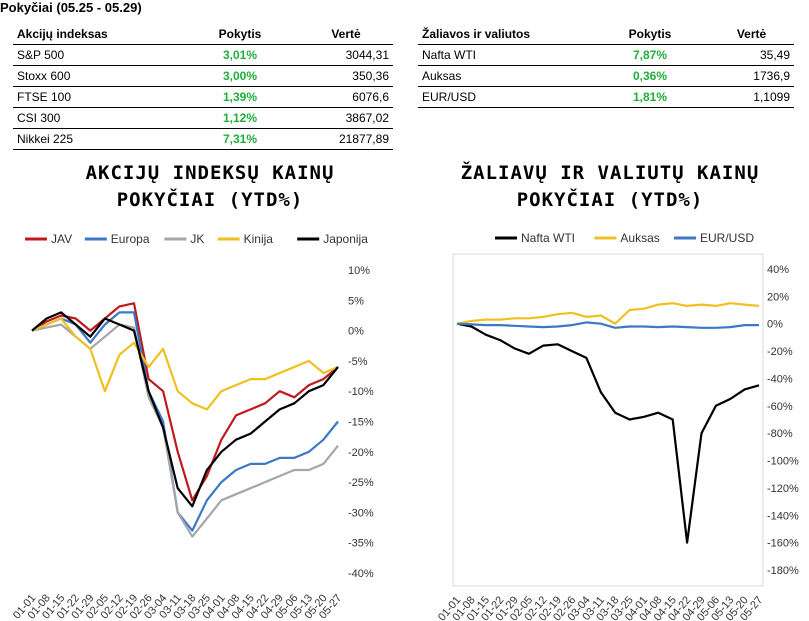 This screenshot has width=809, height=621. What do you see at coordinates (780, 407) in the screenshot?
I see `y-tick-label: -60%` at bounding box center [780, 407].